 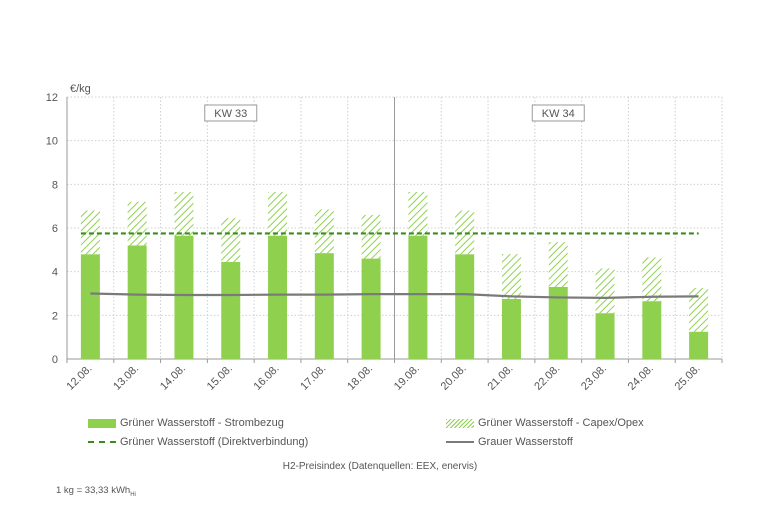 What do you see at coordinates (561, 423) in the screenshot?
I see `legend-label-capex: Grüner Wasserstoff - Capex/Opex` at bounding box center [561, 423].